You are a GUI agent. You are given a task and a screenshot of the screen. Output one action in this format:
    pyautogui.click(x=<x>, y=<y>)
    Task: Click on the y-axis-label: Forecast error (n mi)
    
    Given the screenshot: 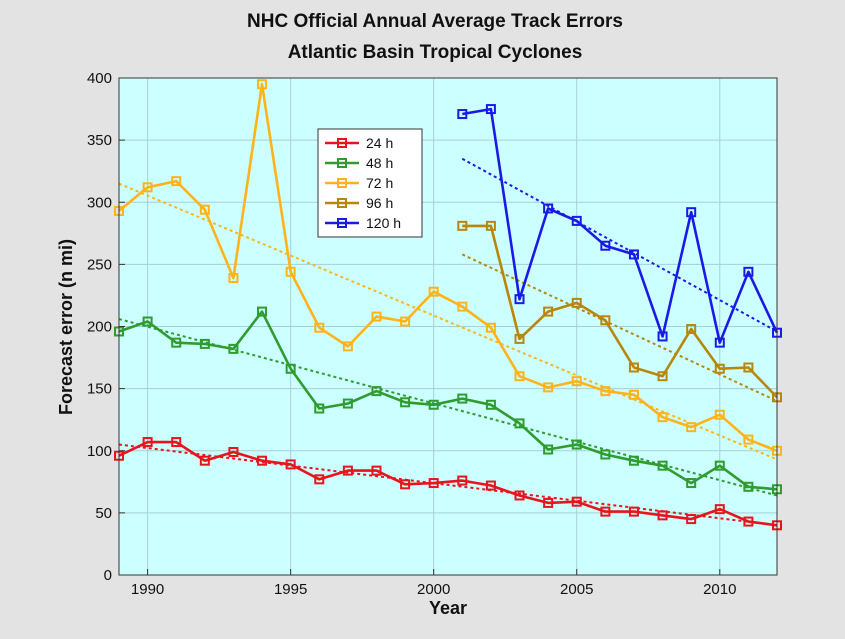 What is the action you would take?
    pyautogui.click(x=66, y=327)
    